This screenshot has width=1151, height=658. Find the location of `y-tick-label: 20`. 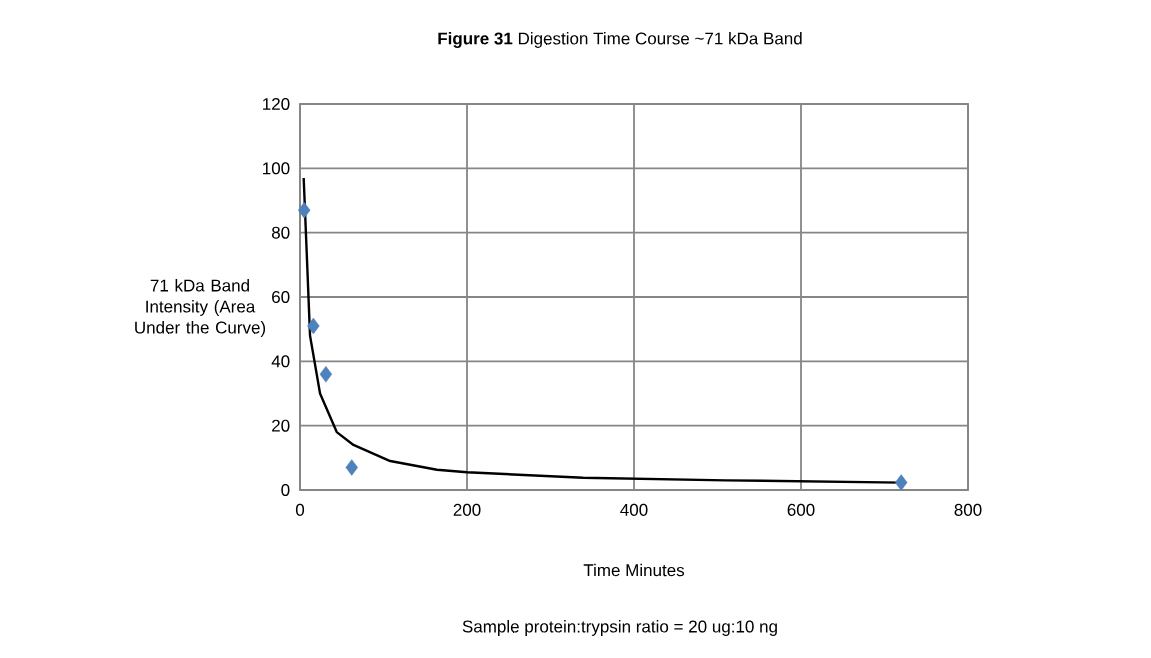

y-tick-label: 20 is located at coordinates (281, 425).